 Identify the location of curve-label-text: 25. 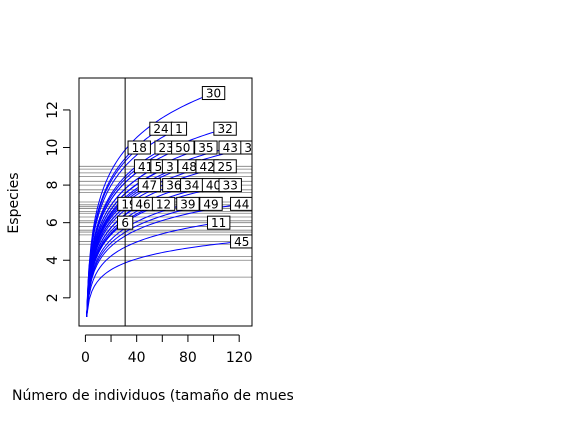
(224, 167).